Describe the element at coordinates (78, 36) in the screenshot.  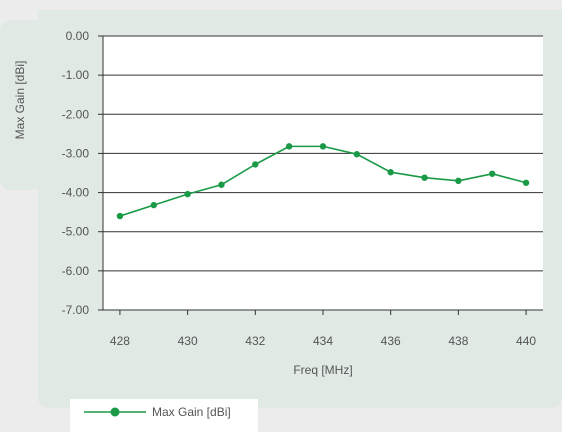
I see `y-tick-label: 0.00` at that location.